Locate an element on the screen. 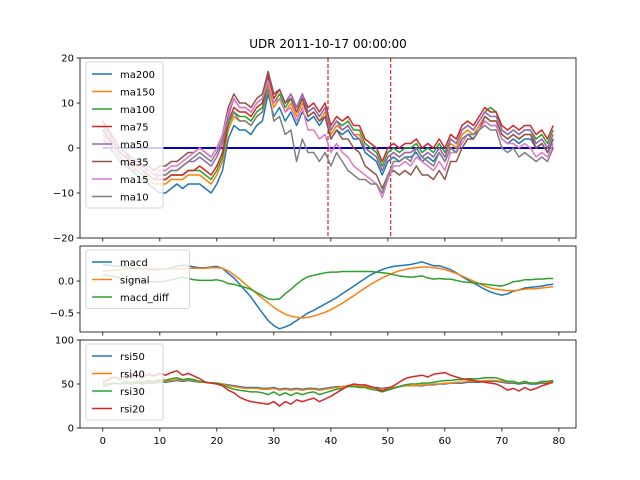  chart-title: UDR 2011-10-17 00:00:00 is located at coordinates (328, 44).